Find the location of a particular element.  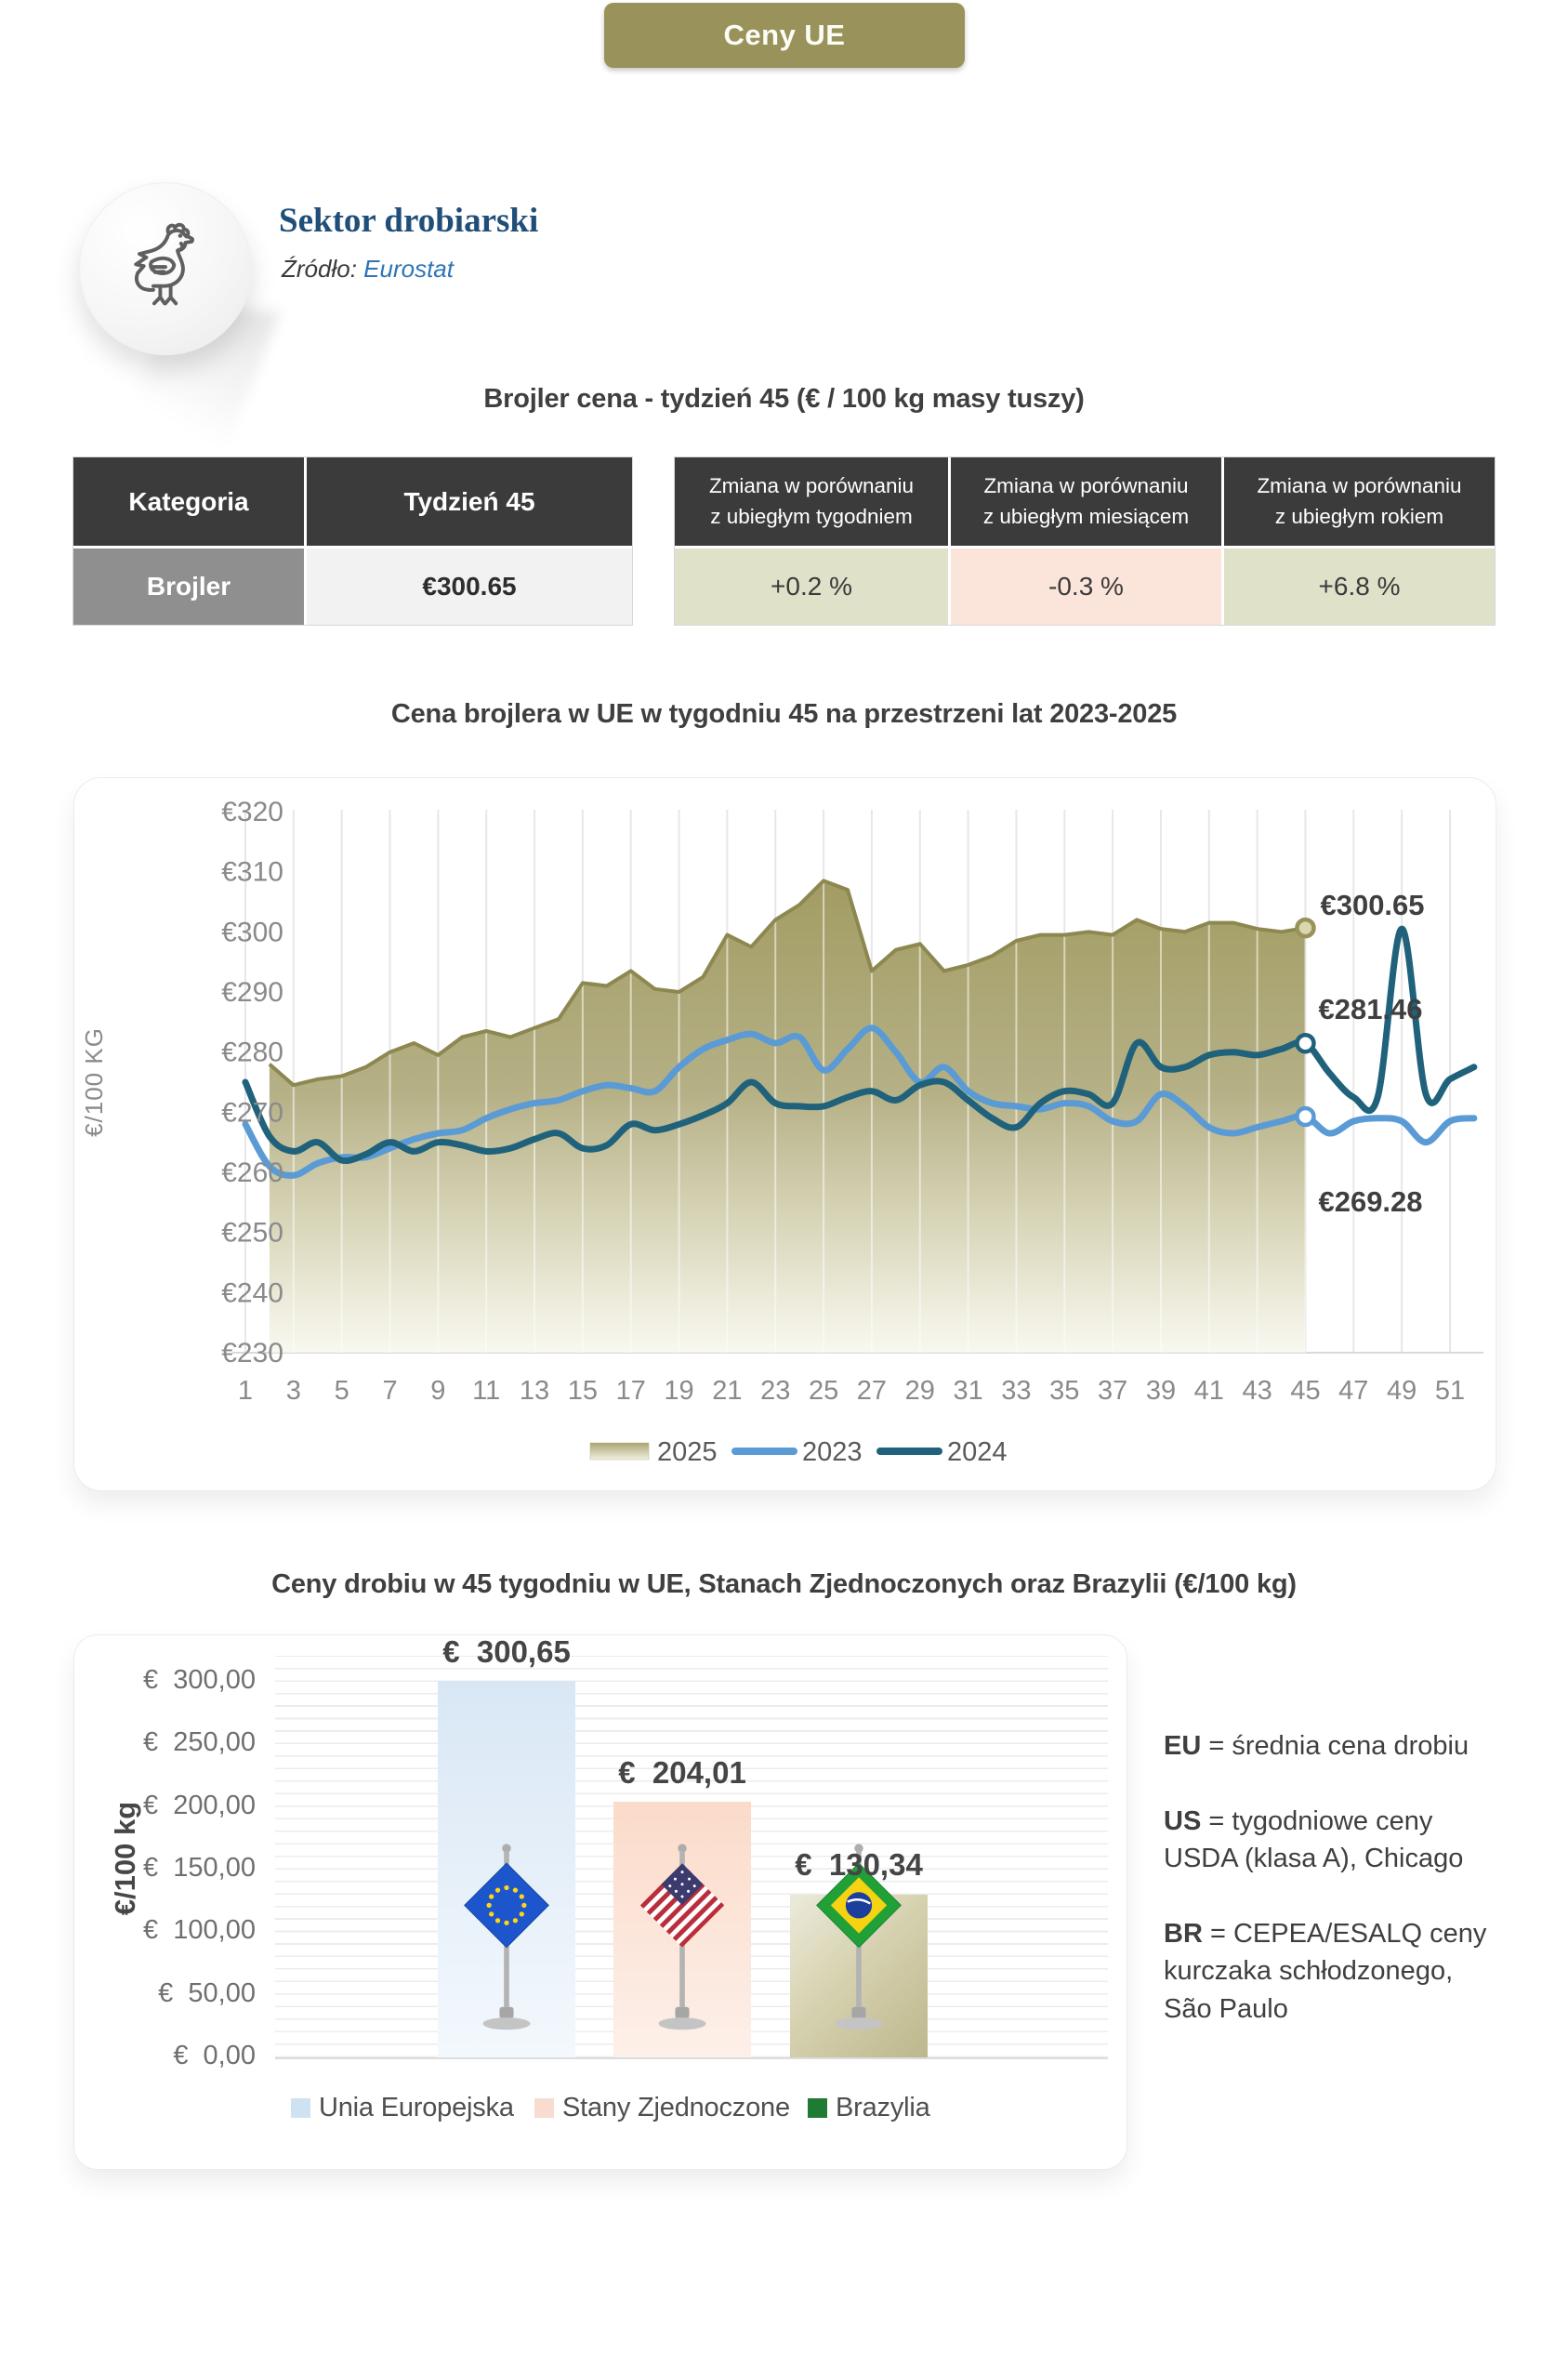

col-header-tydzien: Tydzień 45 is located at coordinates (470, 501).